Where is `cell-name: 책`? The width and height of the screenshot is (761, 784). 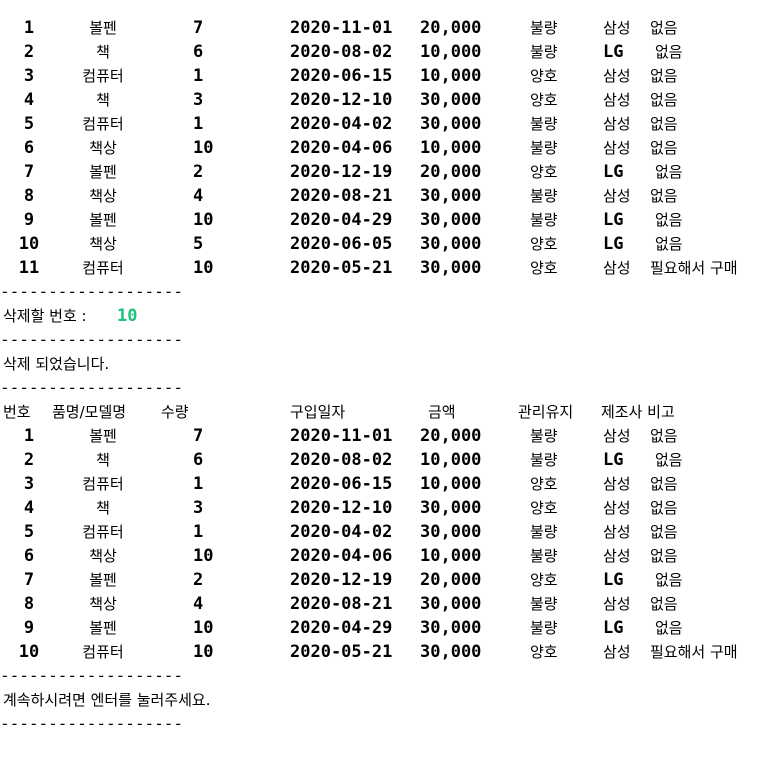 cell-name: 책 is located at coordinates (103, 100).